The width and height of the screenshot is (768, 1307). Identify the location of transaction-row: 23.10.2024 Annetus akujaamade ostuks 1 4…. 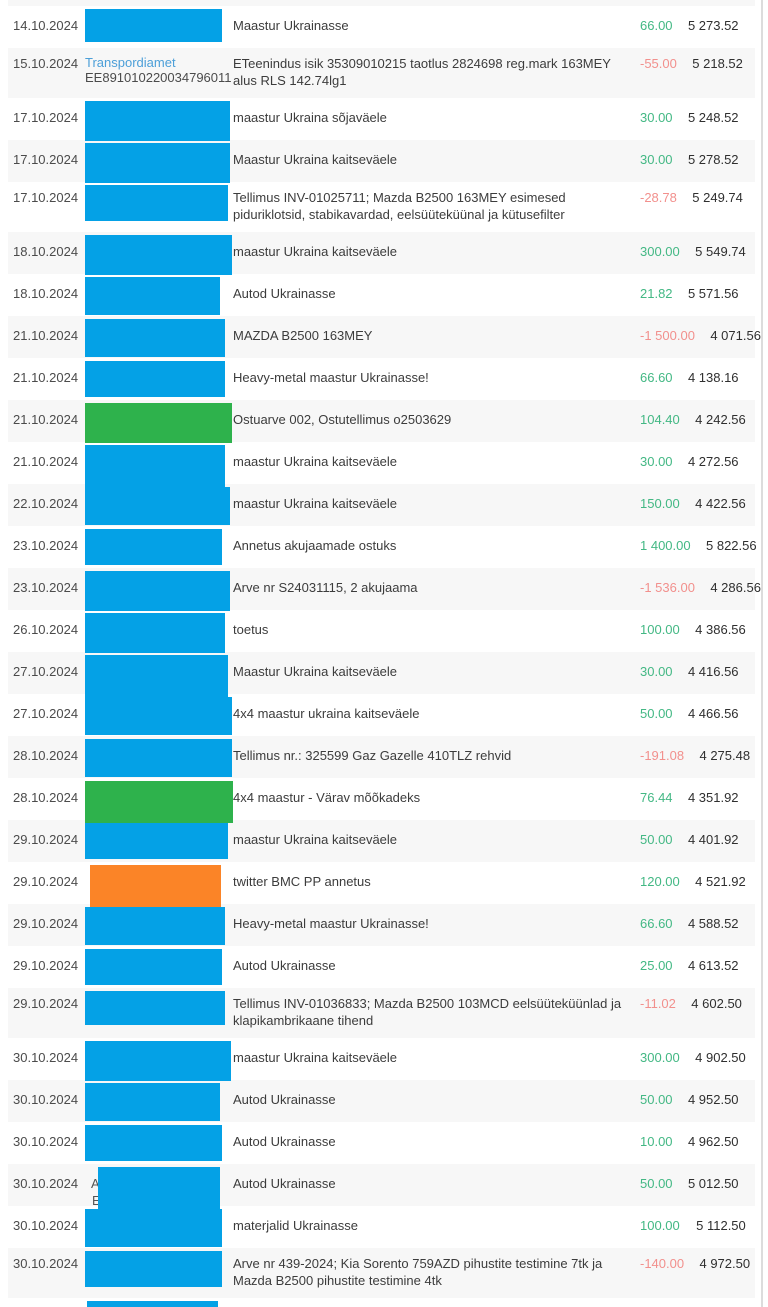
(382, 547).